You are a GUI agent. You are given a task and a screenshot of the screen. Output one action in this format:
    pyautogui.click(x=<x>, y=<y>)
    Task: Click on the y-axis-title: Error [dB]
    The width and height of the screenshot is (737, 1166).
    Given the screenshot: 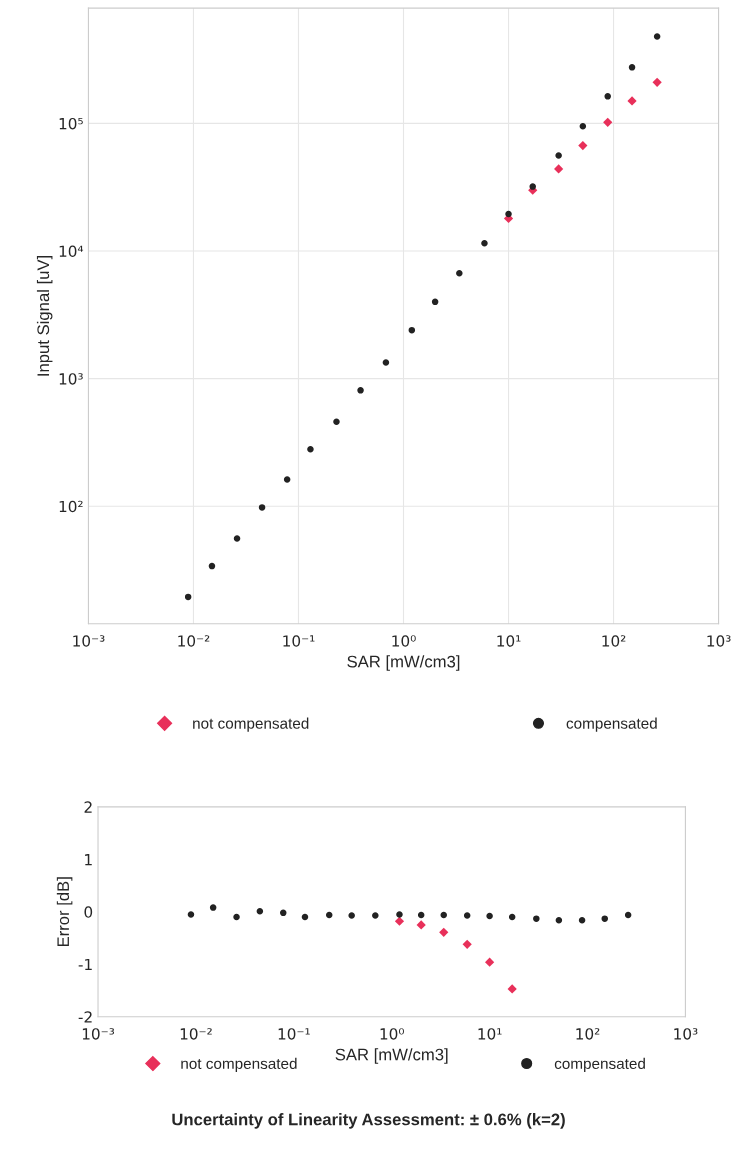 What is the action you would take?
    pyautogui.click(x=64, y=912)
    